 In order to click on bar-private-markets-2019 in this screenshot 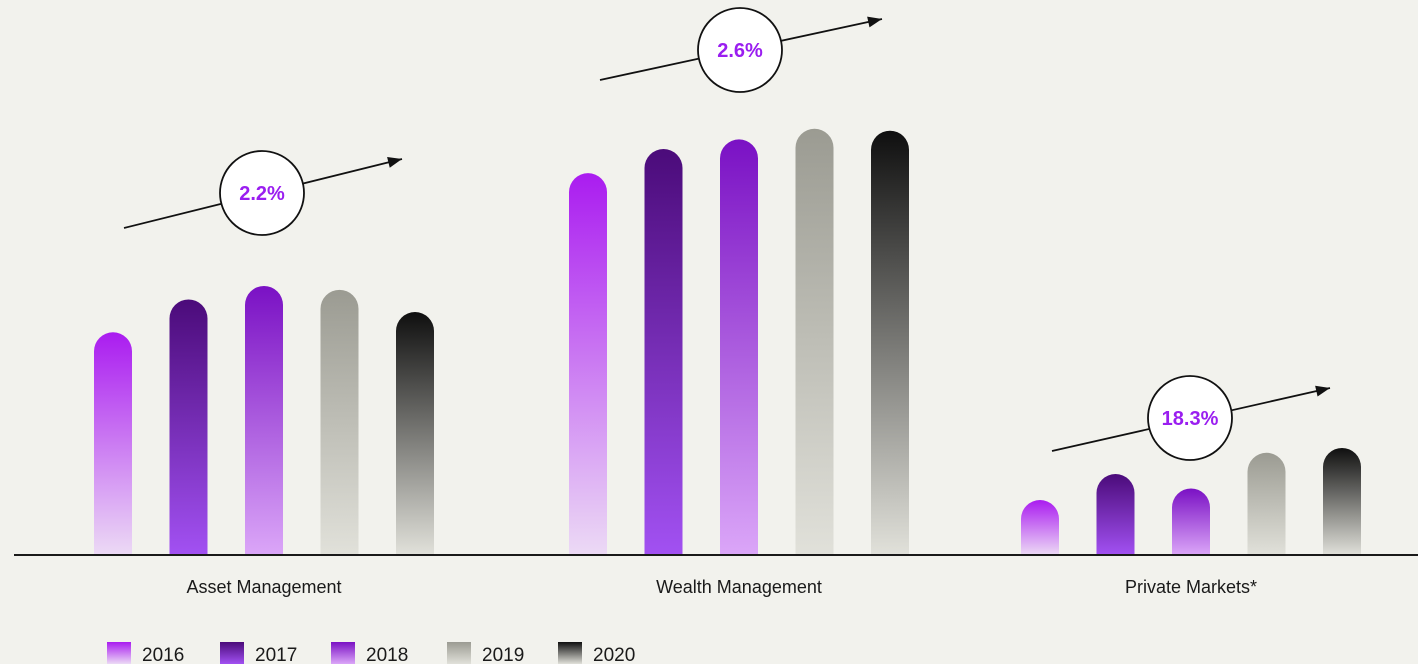, I will do `click(1266, 503)`.